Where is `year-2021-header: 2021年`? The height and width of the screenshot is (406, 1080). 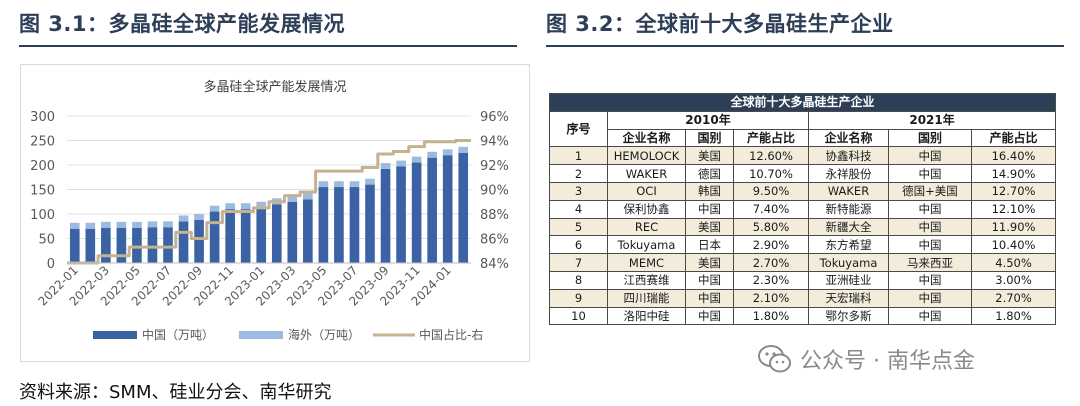 year-2021-header: 2021年 is located at coordinates (932, 120).